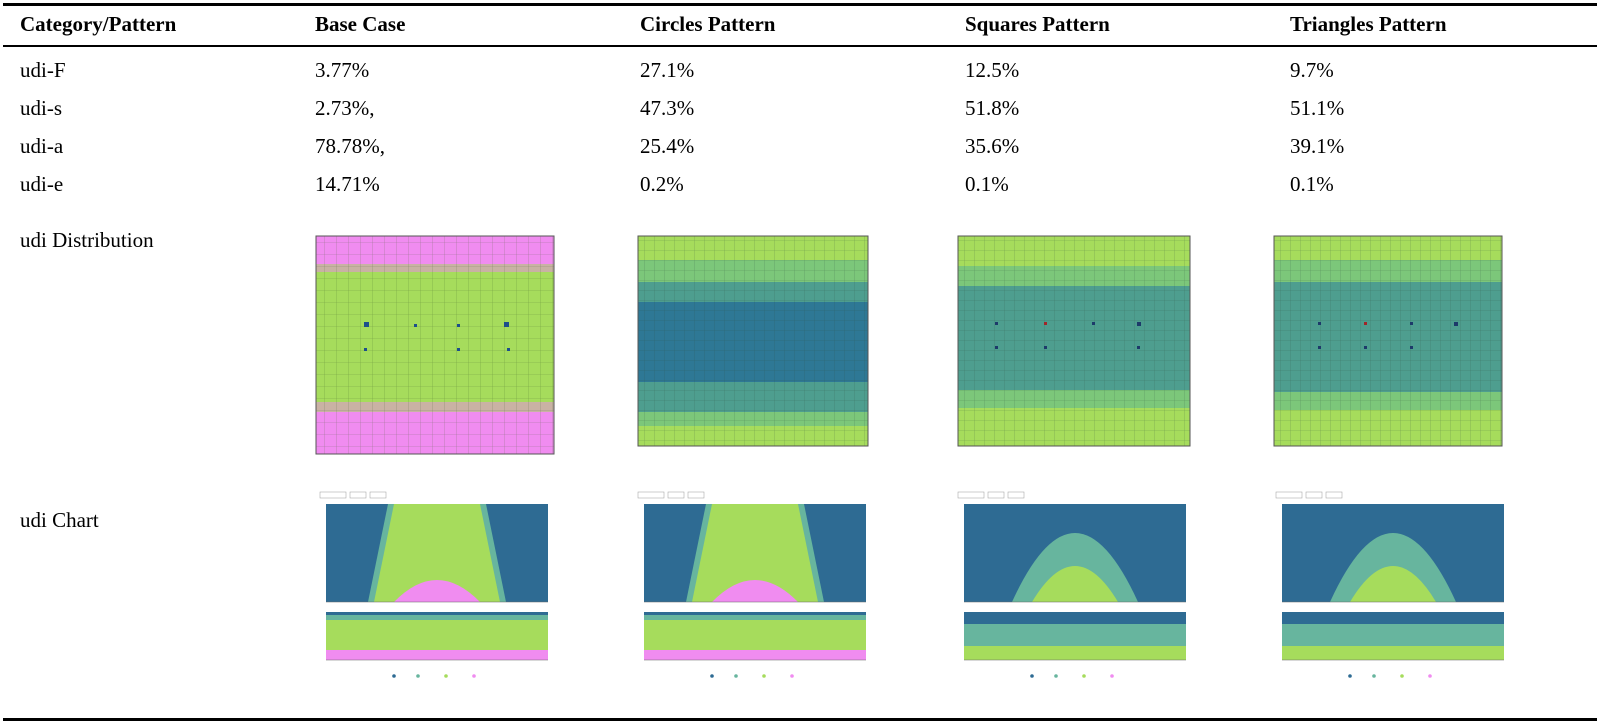  I want to click on cell-udi-a-squares: 35.6%, so click(992, 146).